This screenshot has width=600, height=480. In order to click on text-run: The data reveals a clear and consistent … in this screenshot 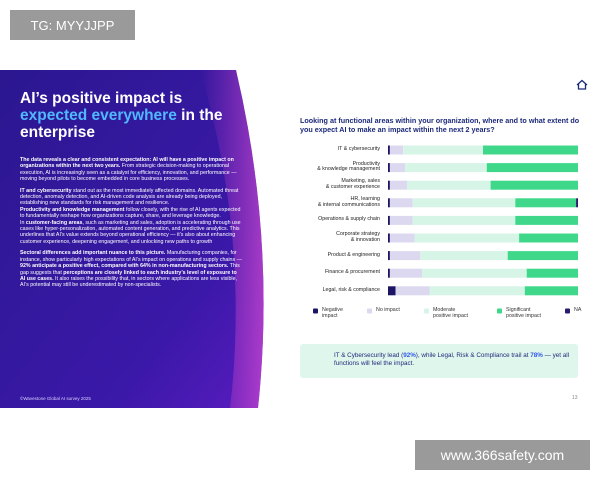, I will do `click(127, 163)`.